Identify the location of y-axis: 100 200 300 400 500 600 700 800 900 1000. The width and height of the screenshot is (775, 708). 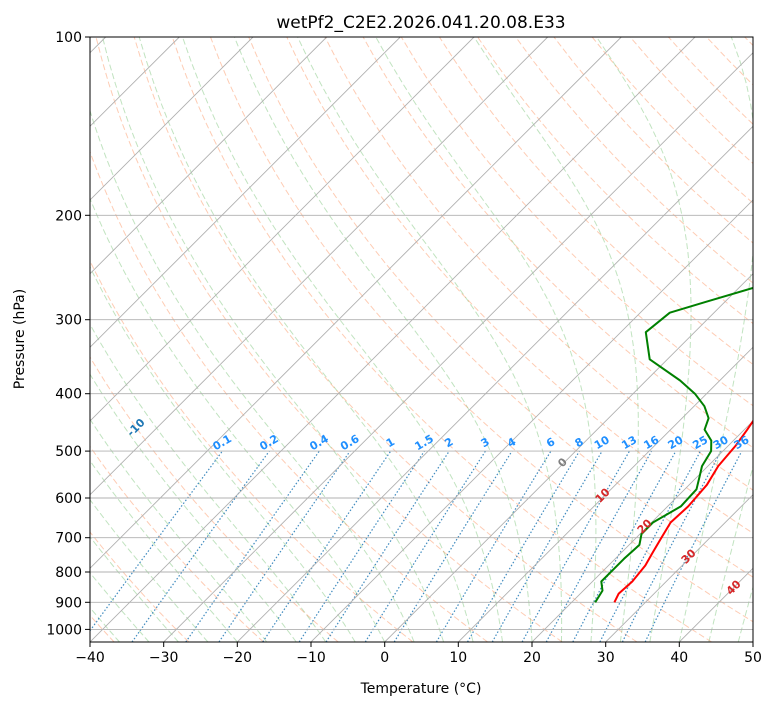
(68, 334).